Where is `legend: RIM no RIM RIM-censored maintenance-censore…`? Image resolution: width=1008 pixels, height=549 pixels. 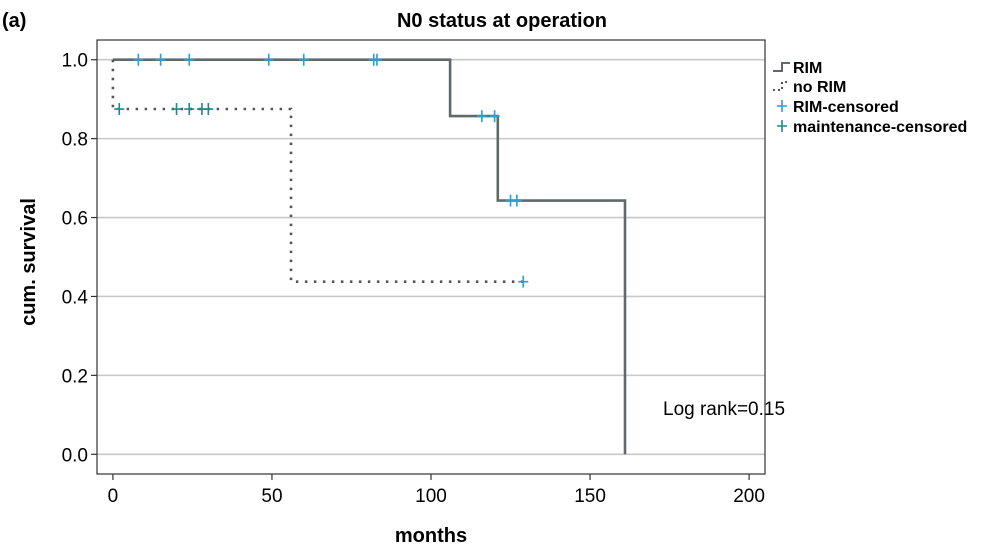
legend: RIM no RIM RIM-censored maintenance-censore… is located at coordinates (870, 98).